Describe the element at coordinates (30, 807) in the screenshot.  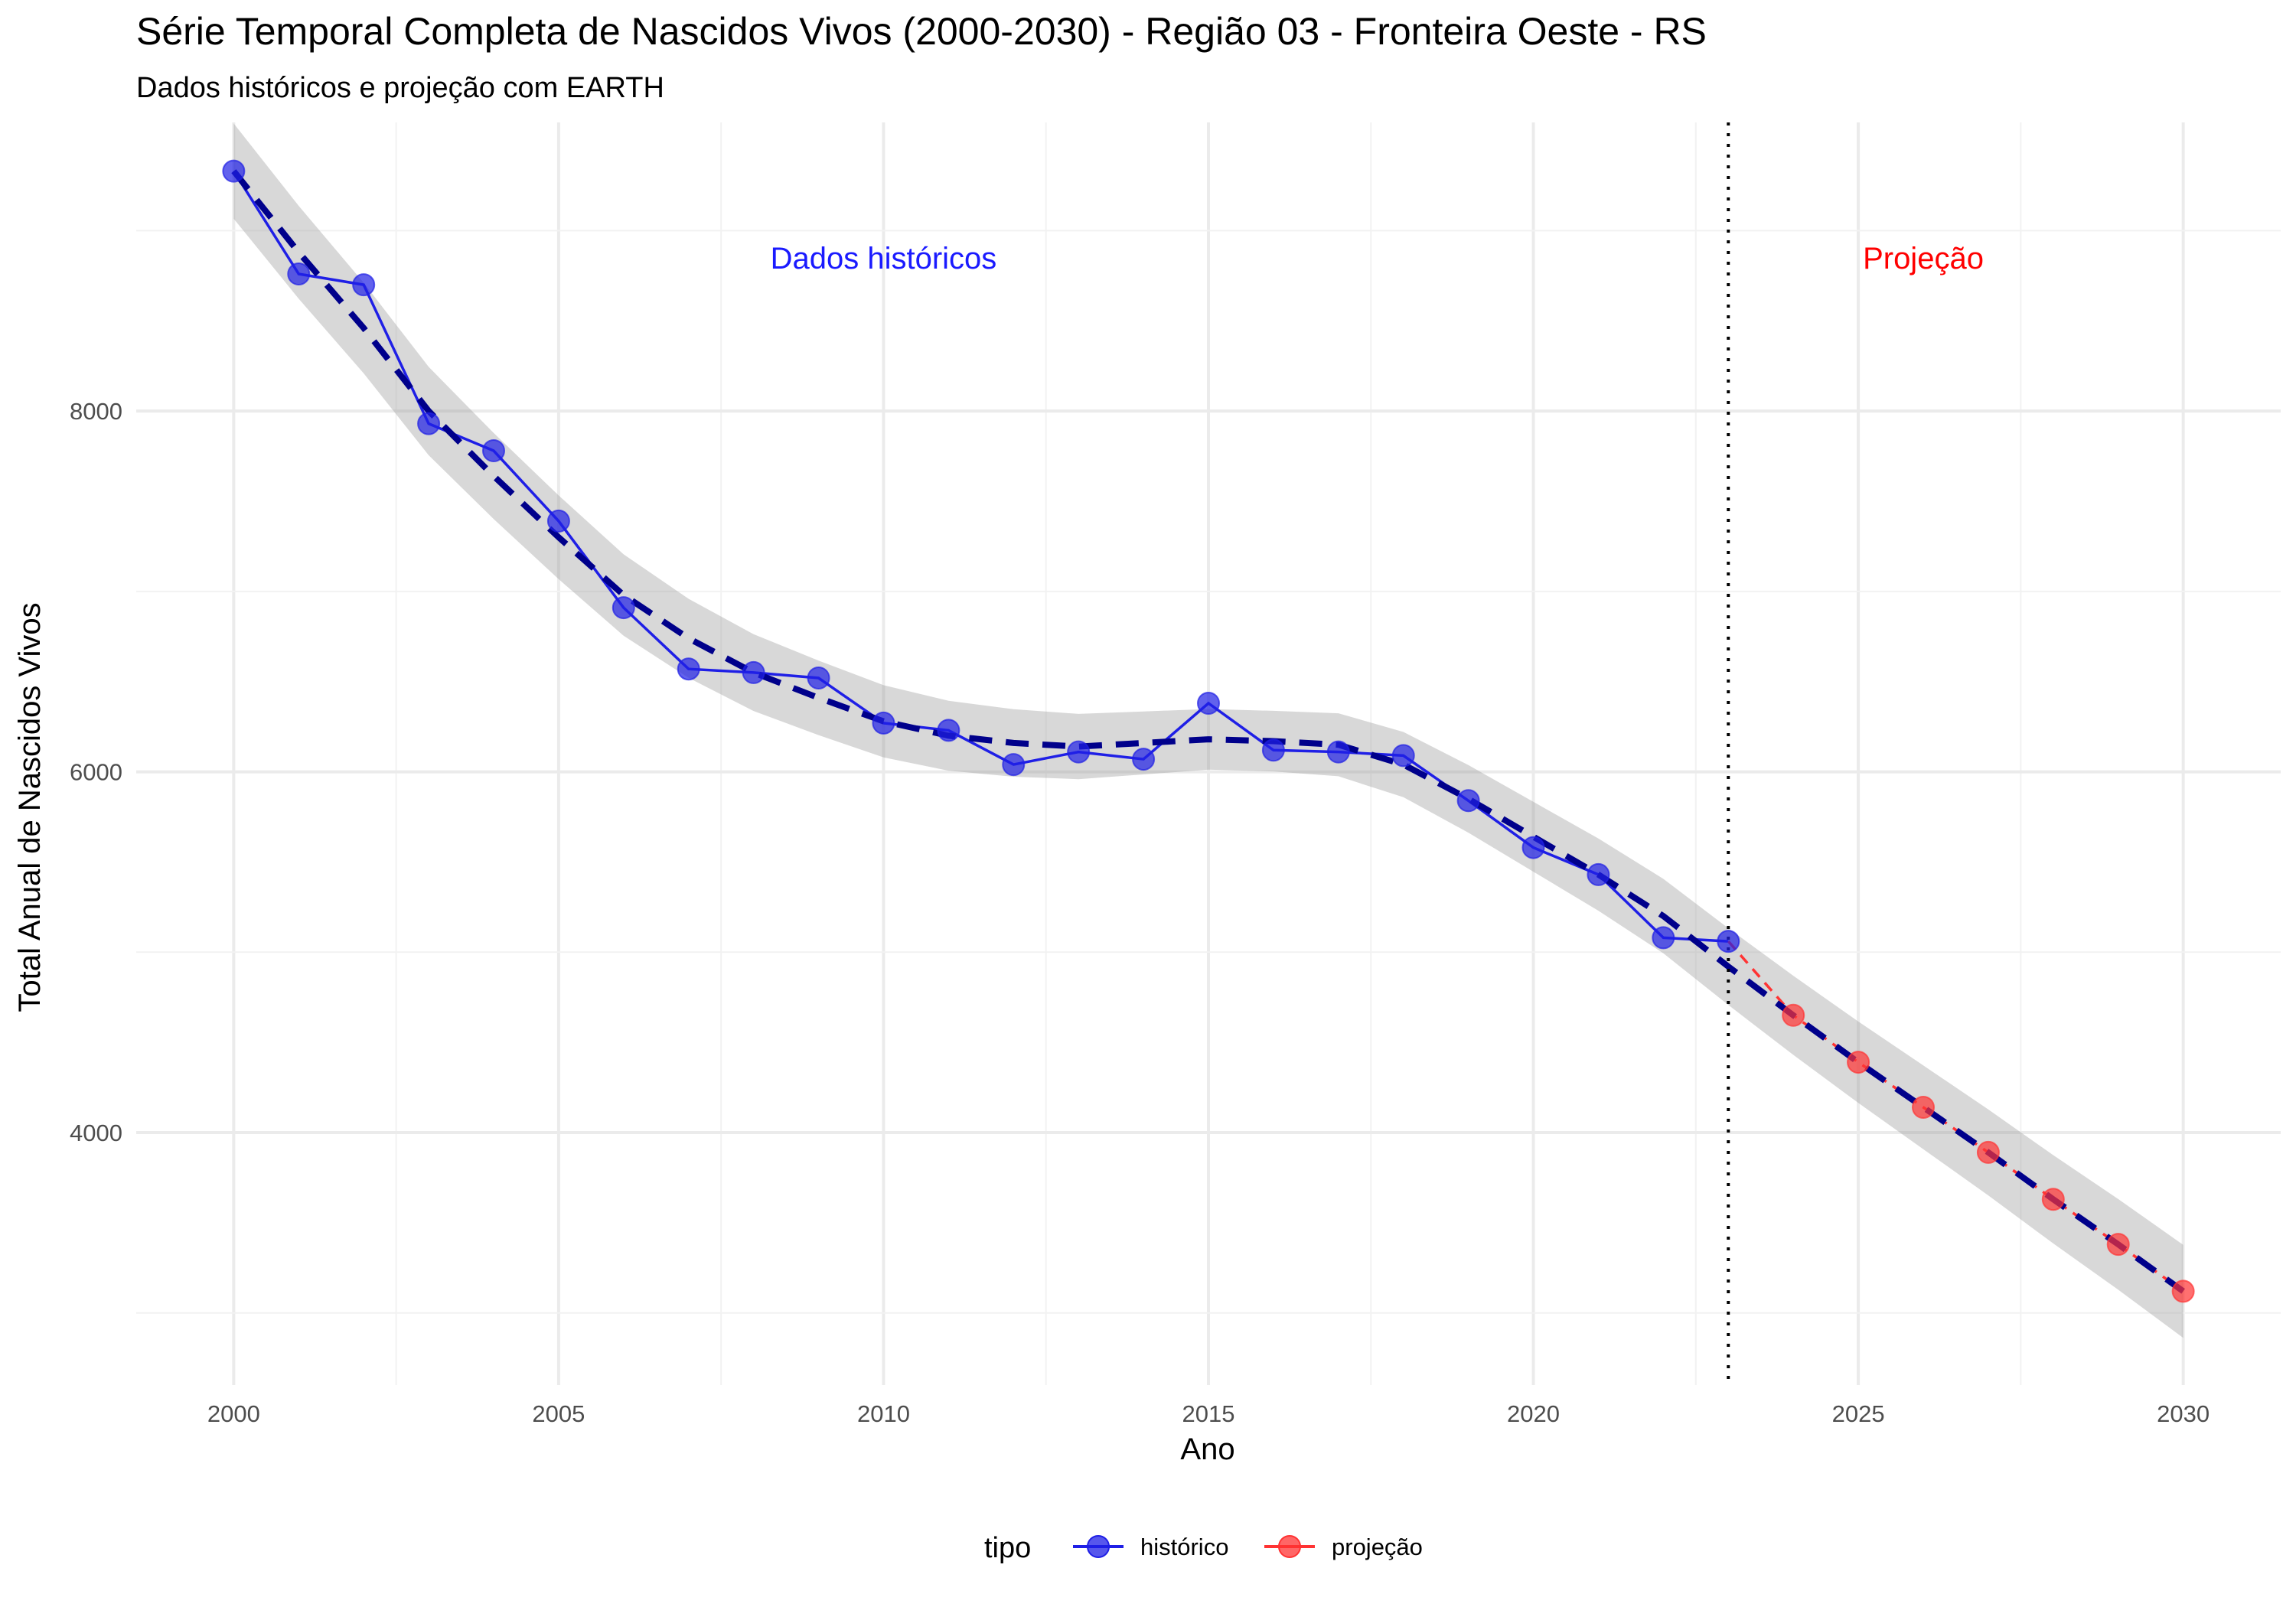
I see `y-axis-title: Total Anual de Nascidos Vivos` at that location.